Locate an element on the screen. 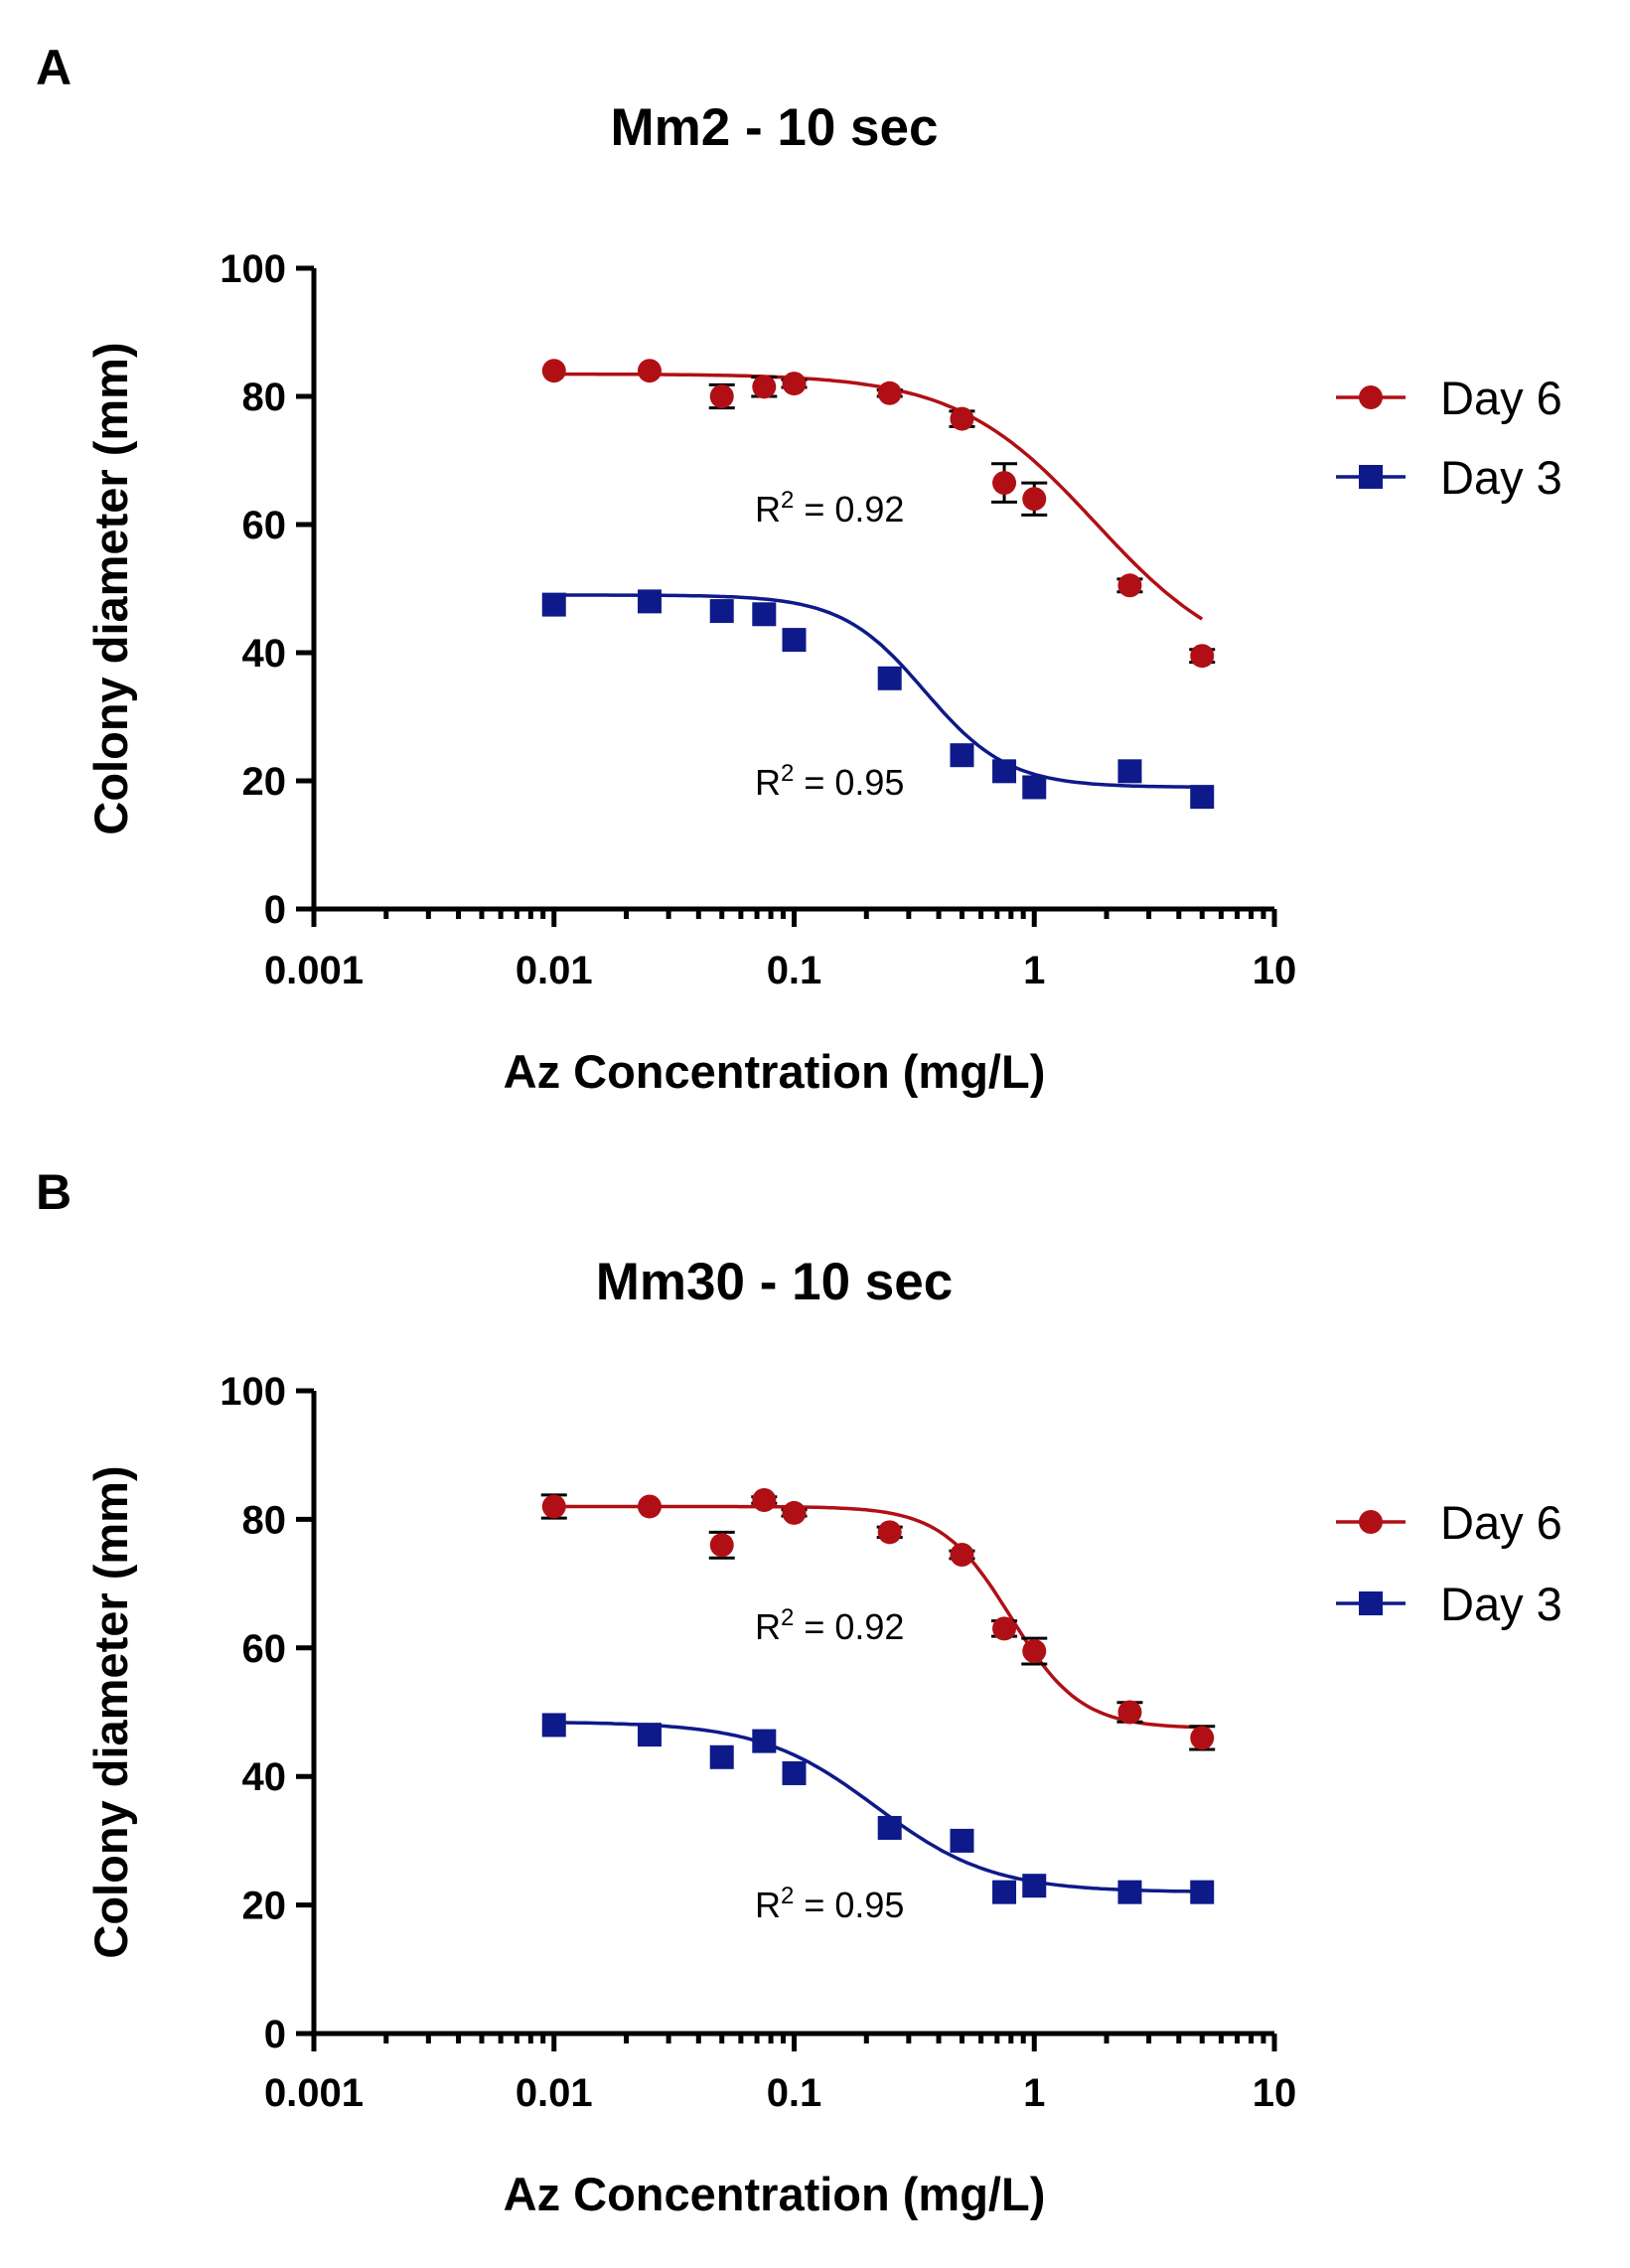 The height and width of the screenshot is (2268, 1630). panel-letter: B is located at coordinates (54, 1192).